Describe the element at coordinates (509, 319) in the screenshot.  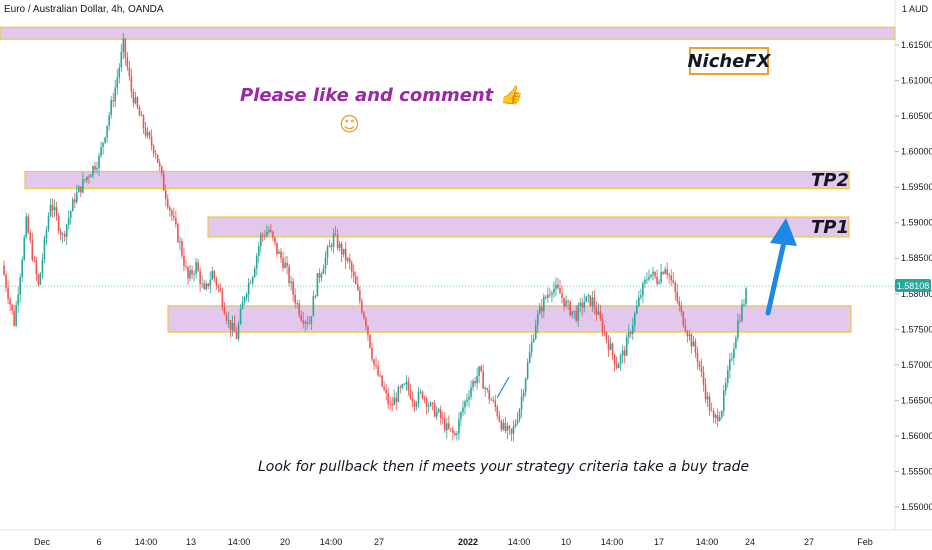
I see `support-zone` at that location.